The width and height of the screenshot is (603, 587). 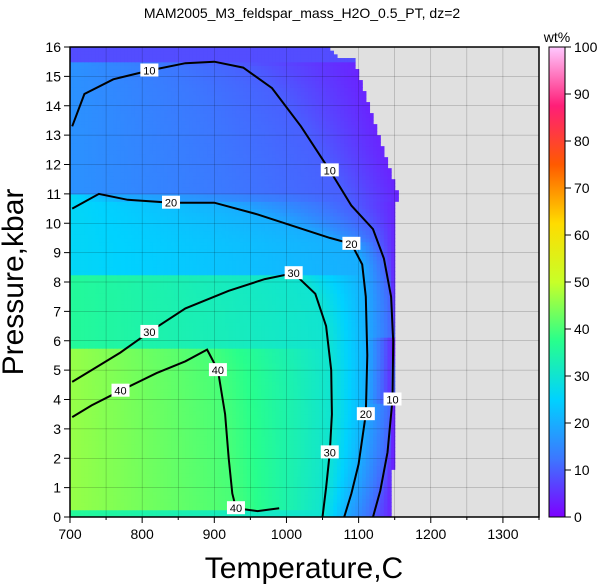 What do you see at coordinates (57, 488) in the screenshot?
I see `y-tick-label: 1` at bounding box center [57, 488].